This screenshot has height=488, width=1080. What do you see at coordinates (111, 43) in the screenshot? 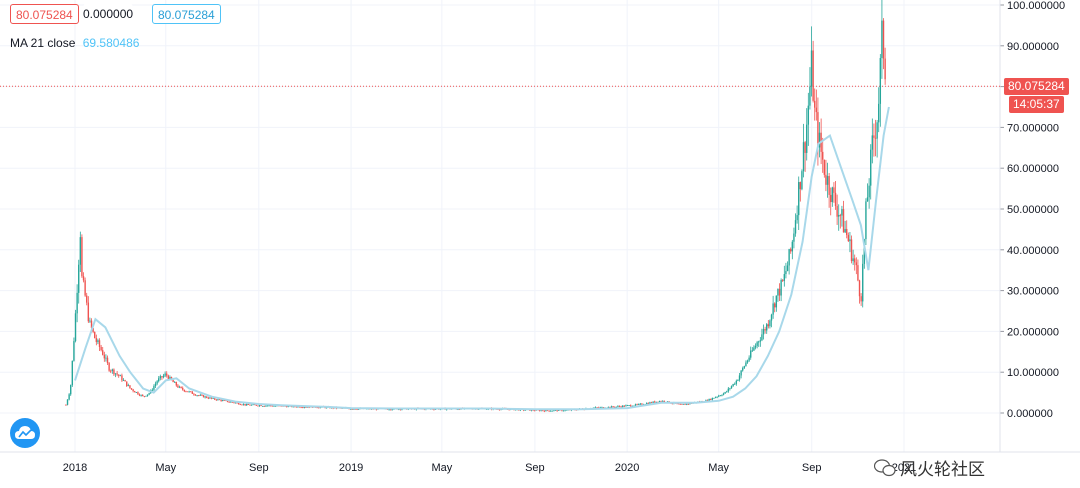
I see `ma-value: 69.580486` at bounding box center [111, 43].